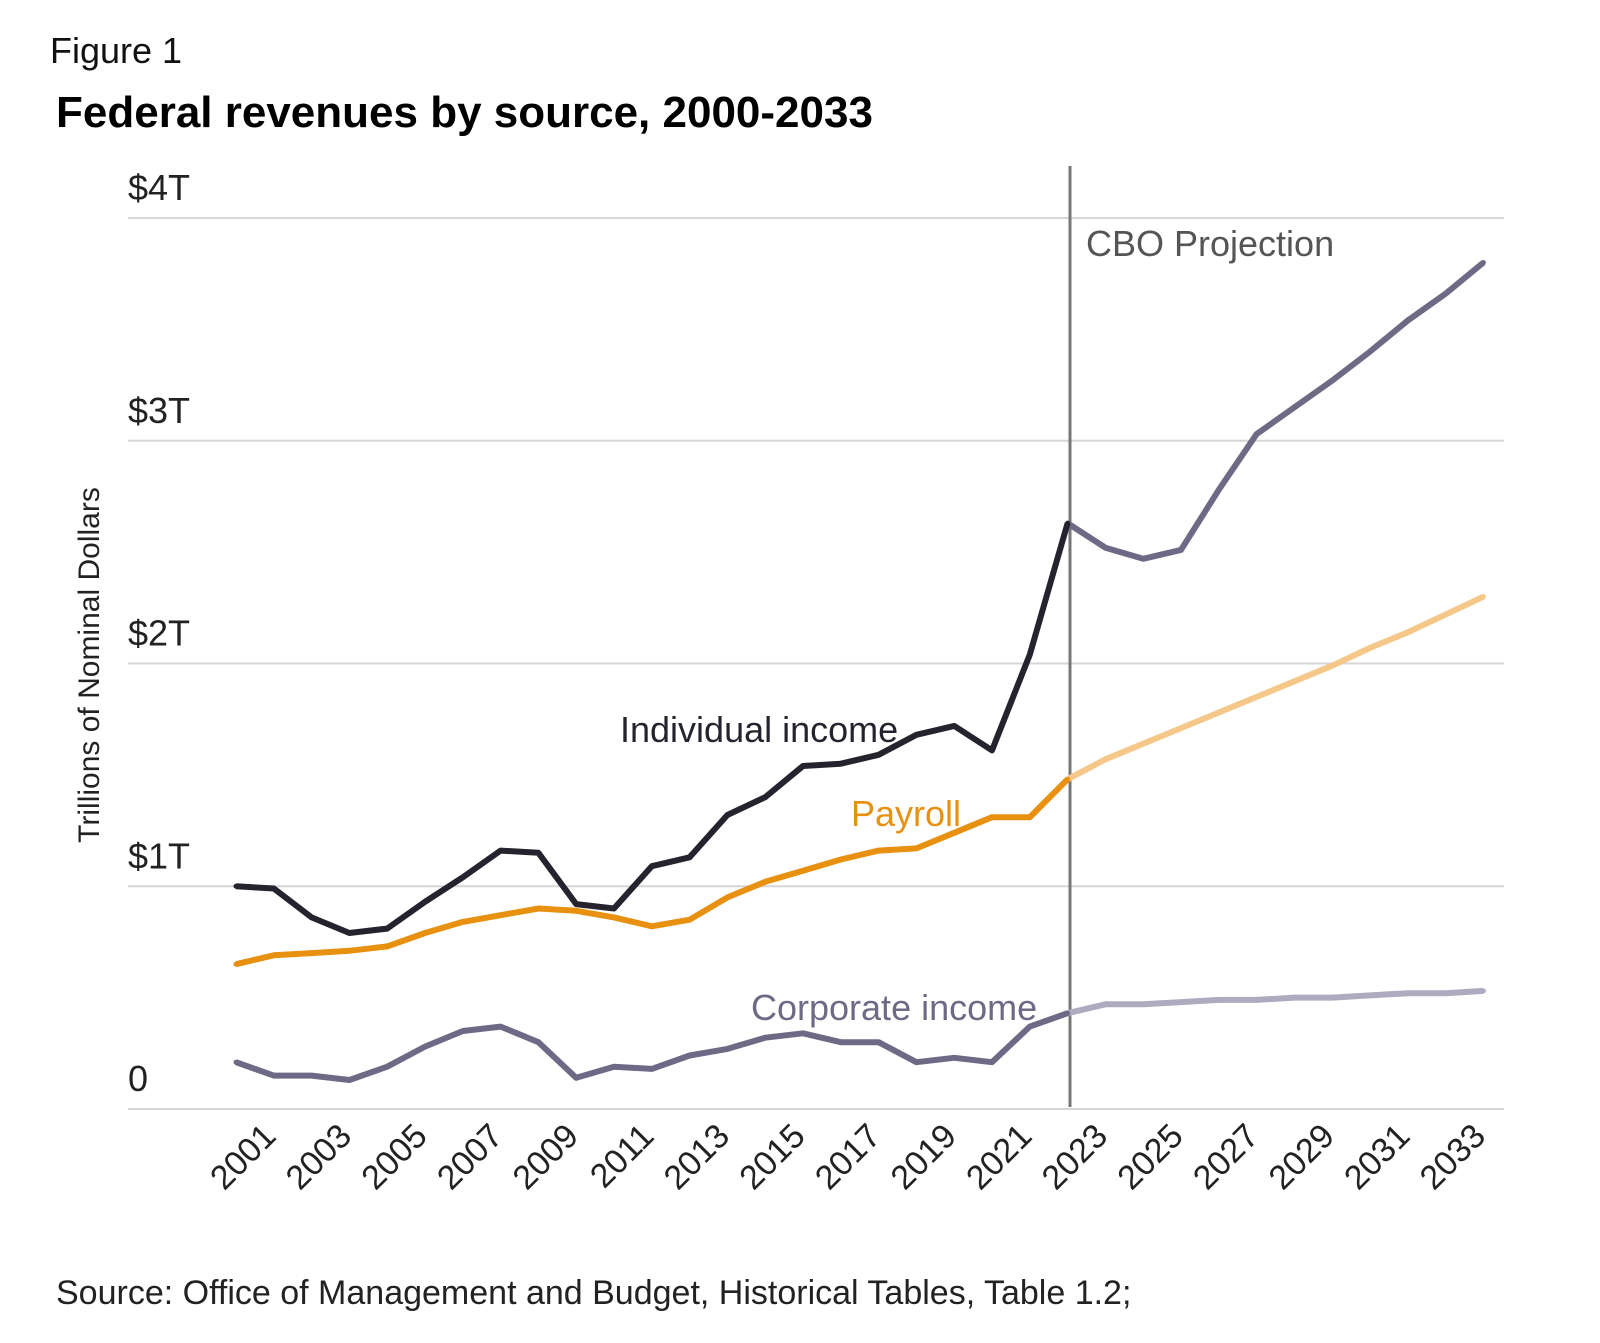 This screenshot has height=1343, width=1600. Describe the element at coordinates (1275, 687) in the screenshot. I see `payroll-projection-line` at that location.